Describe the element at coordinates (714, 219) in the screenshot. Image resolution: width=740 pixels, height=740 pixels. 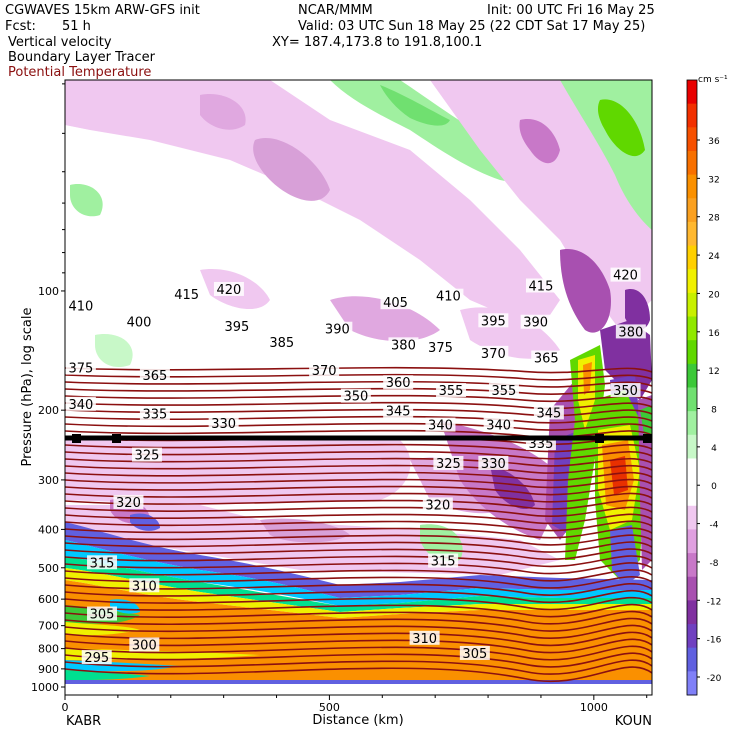
I see `colorbar-tick-label: 28` at that location.